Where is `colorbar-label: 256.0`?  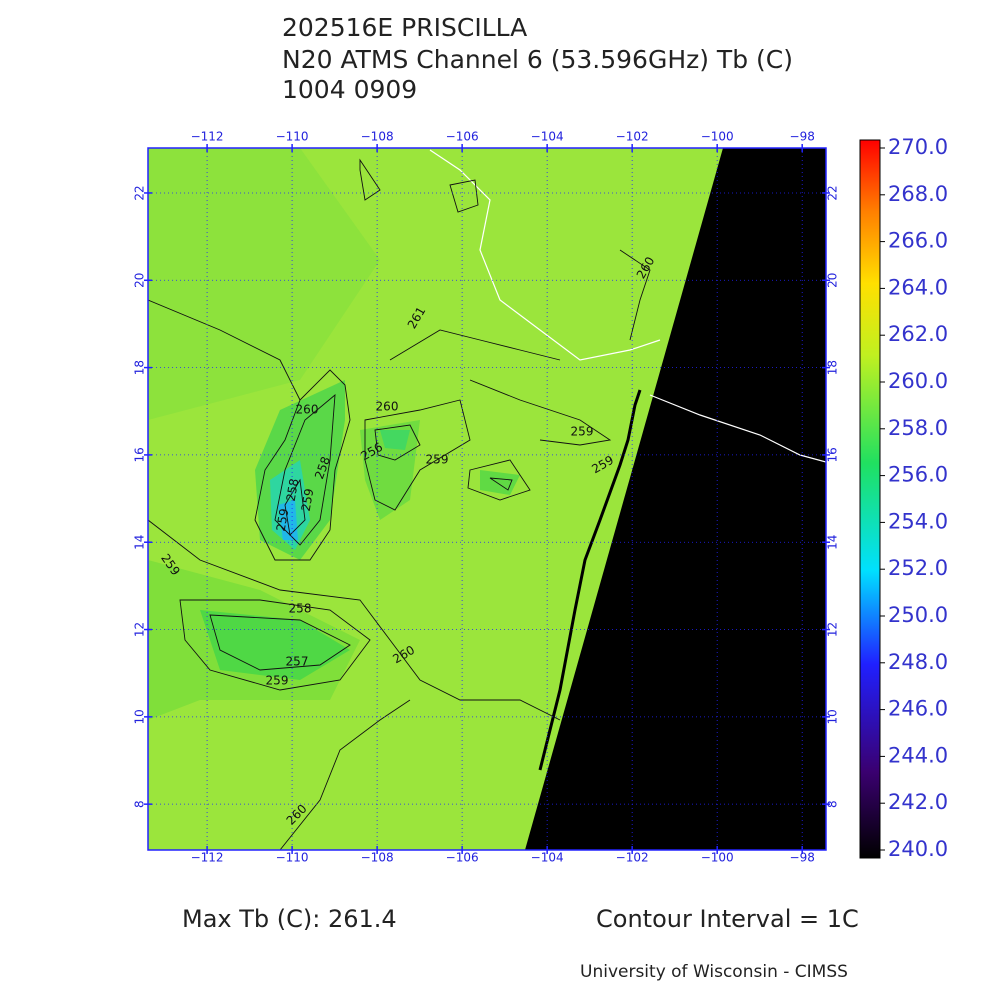 colorbar-label: 256.0 is located at coordinates (918, 475).